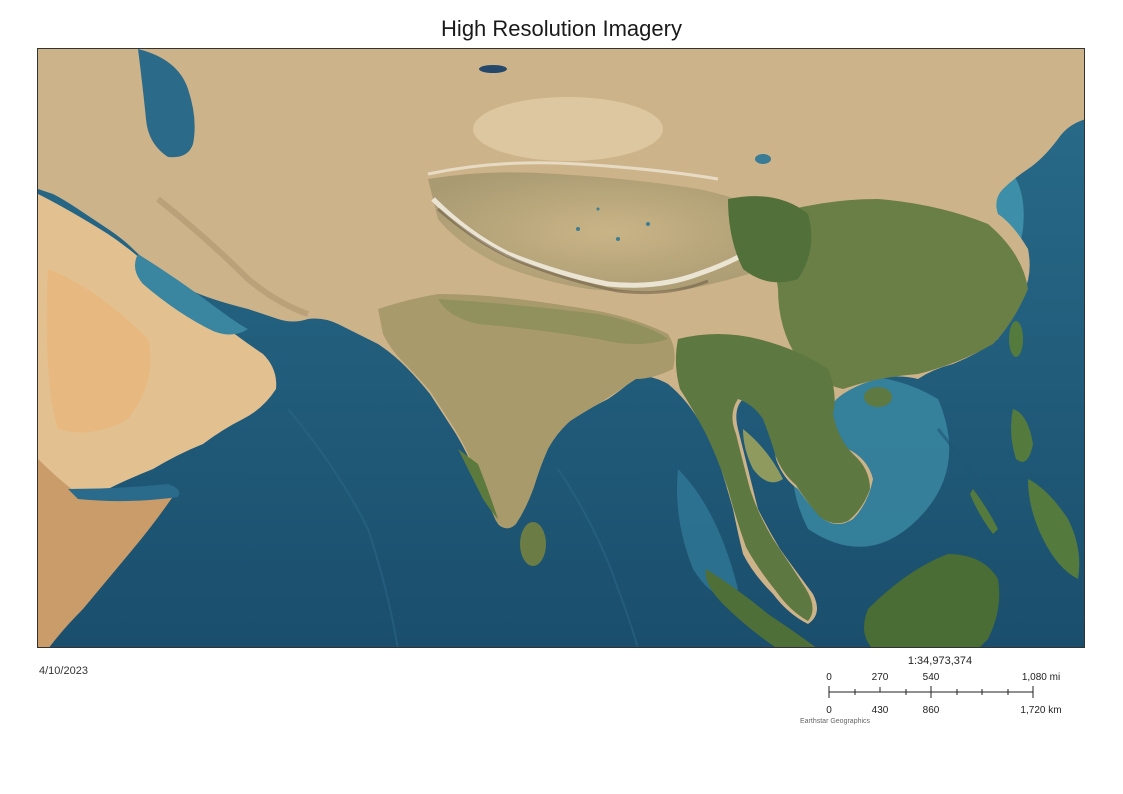  I want to click on scale-mi-540: 540, so click(931, 677).